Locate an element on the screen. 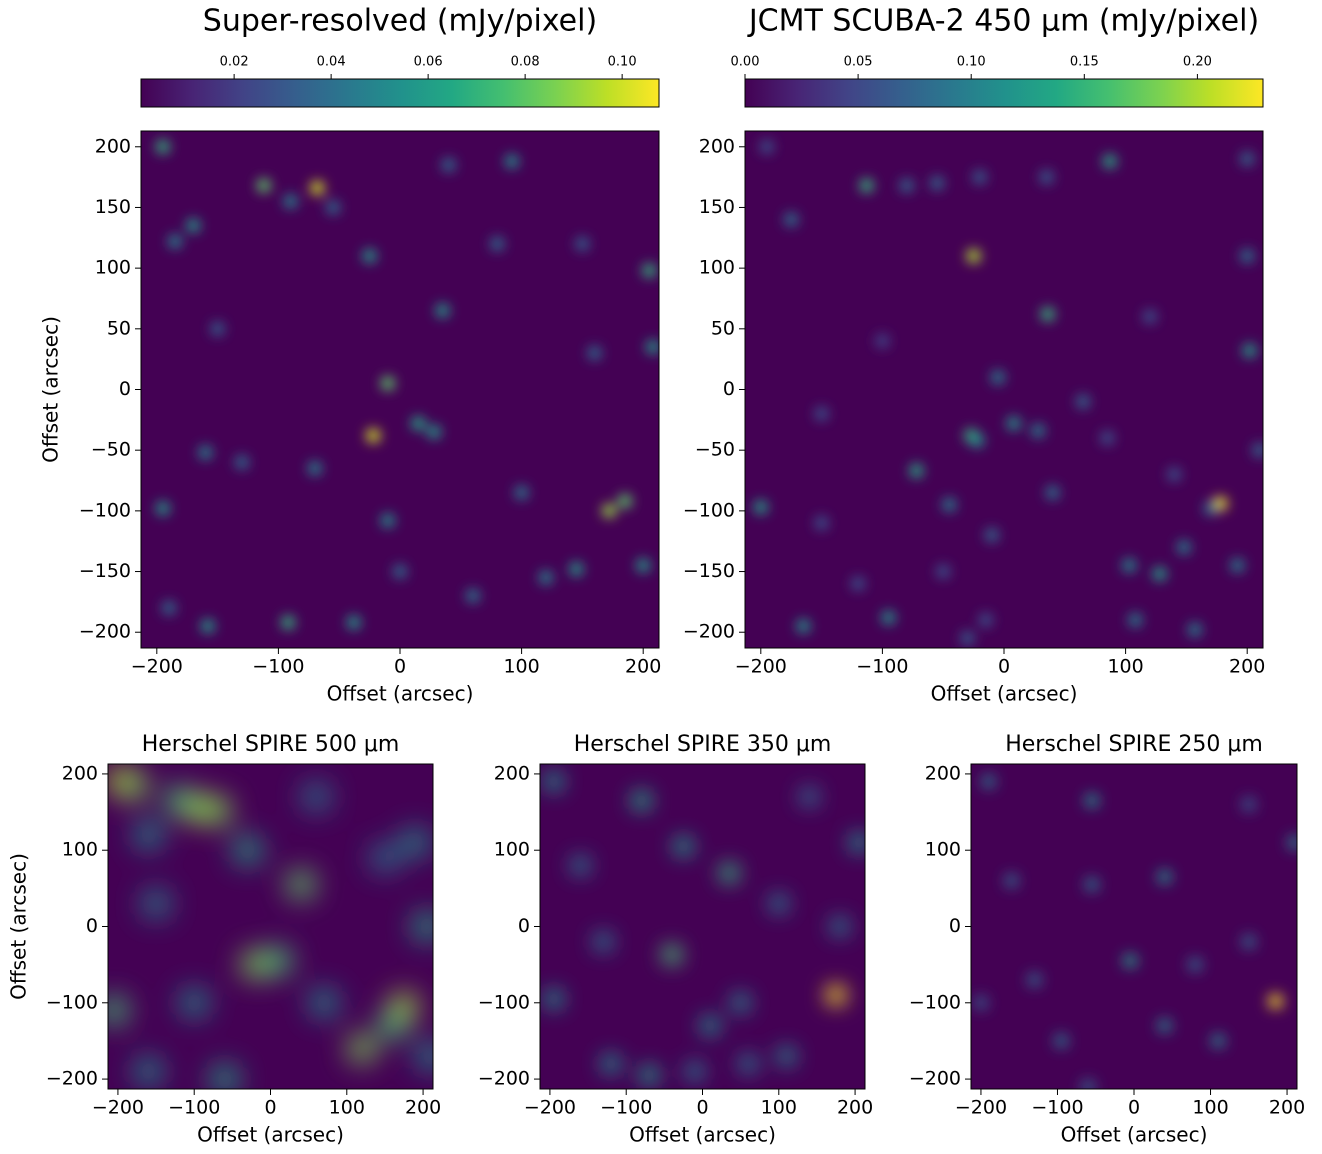 This screenshot has height=1154, width=1322. x-axis-label: Offset (arcsec) is located at coordinates (270, 1135).